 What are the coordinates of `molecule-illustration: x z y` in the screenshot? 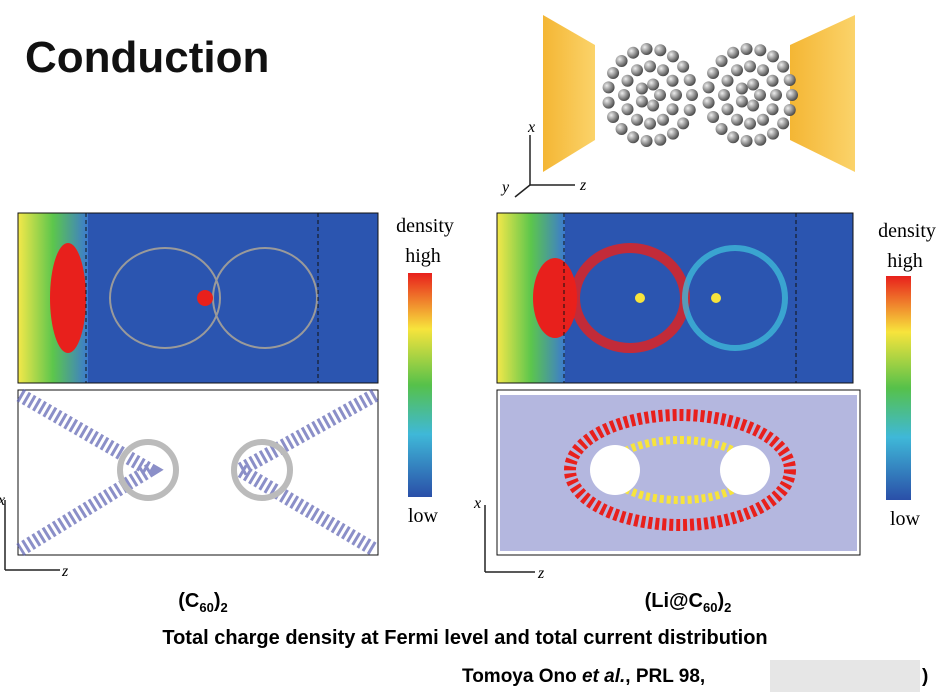 It's located at (677, 106).